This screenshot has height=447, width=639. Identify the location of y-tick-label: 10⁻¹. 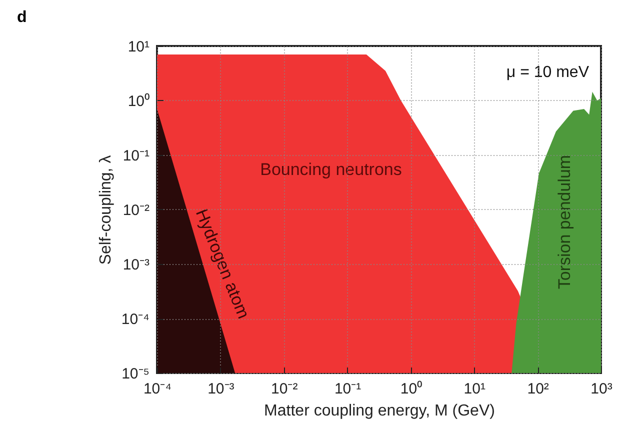
(136, 156).